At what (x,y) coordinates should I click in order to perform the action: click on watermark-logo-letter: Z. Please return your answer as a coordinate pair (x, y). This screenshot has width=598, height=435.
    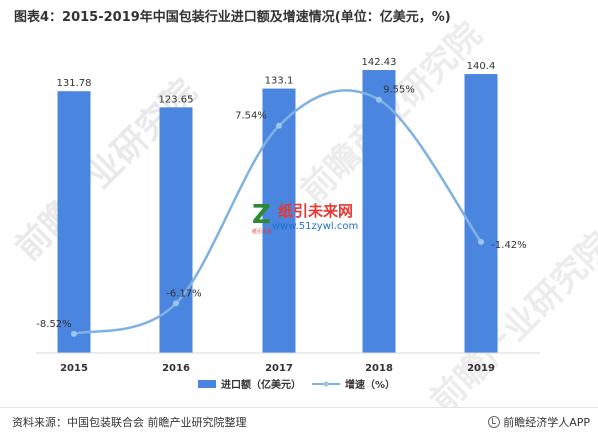
    Looking at the image, I should click on (261, 215).